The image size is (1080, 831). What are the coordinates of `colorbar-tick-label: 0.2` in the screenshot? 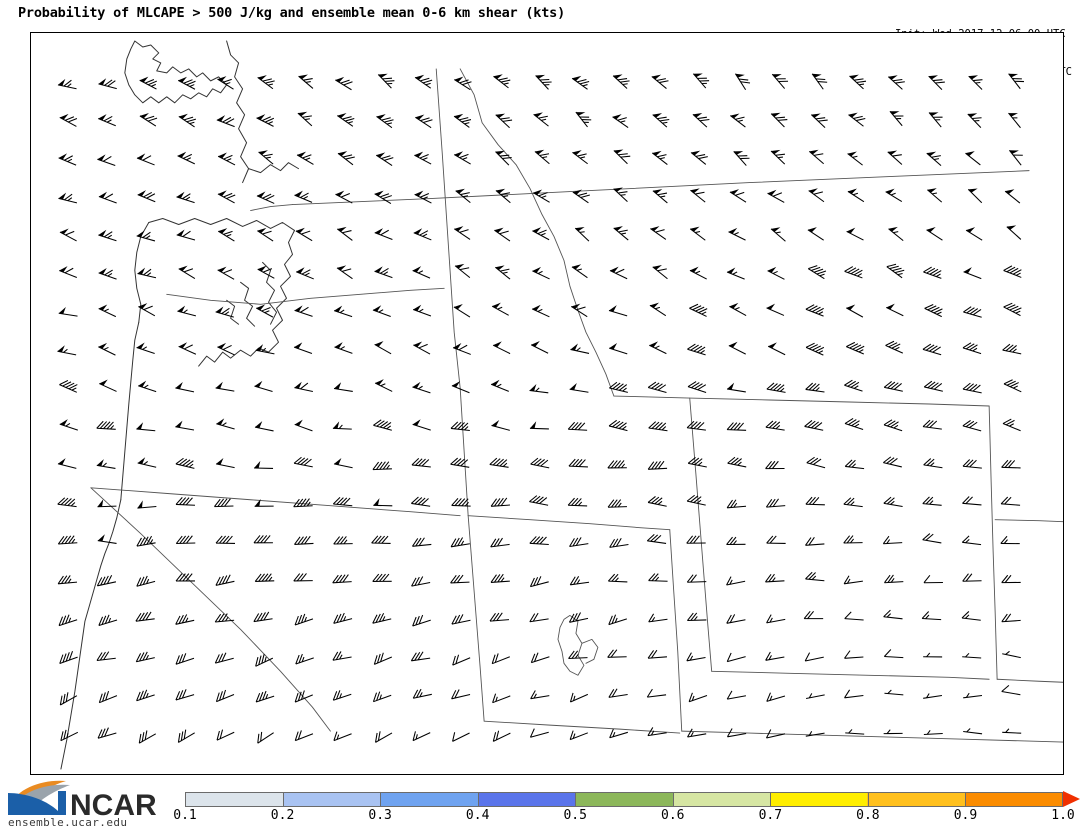 It's located at (282, 815).